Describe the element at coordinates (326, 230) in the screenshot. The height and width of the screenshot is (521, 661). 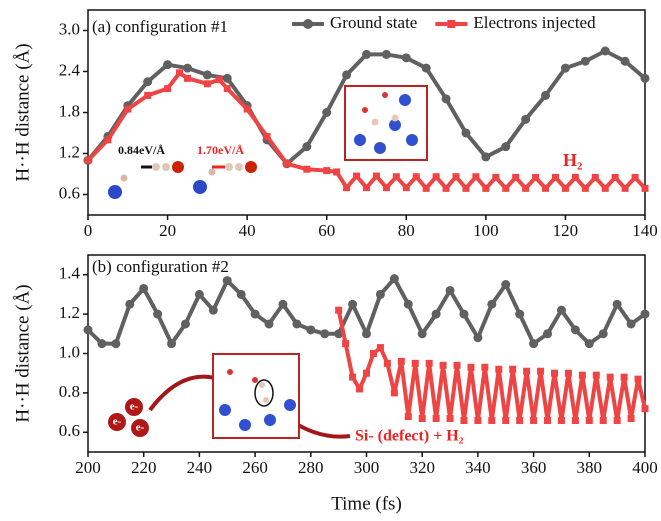
I see `x-tick-label: 60` at that location.